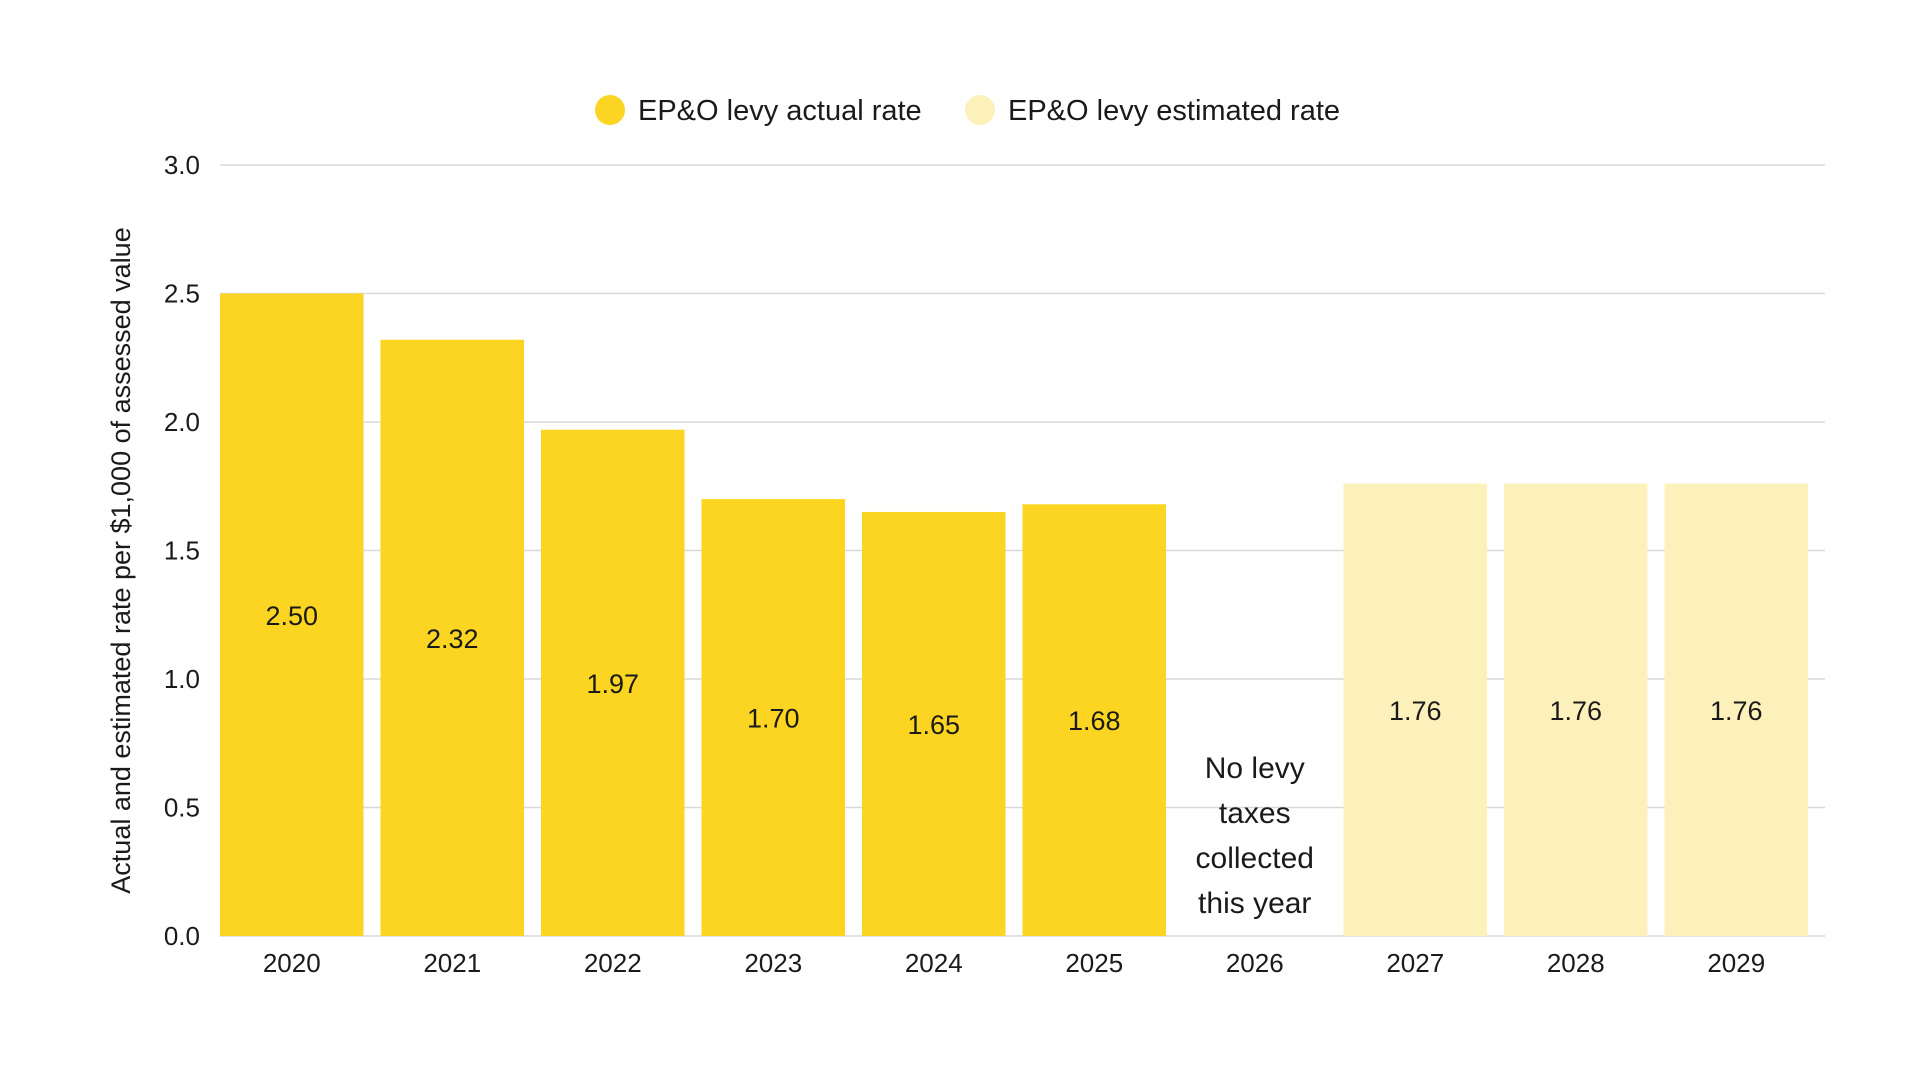 The width and height of the screenshot is (1920, 1080). What do you see at coordinates (1013, 670) in the screenshot?
I see `bar-value-labels: 2.50 2.32 1.97 1.70 1.65 1.68 1.76 1.76 1.76` at bounding box center [1013, 670].